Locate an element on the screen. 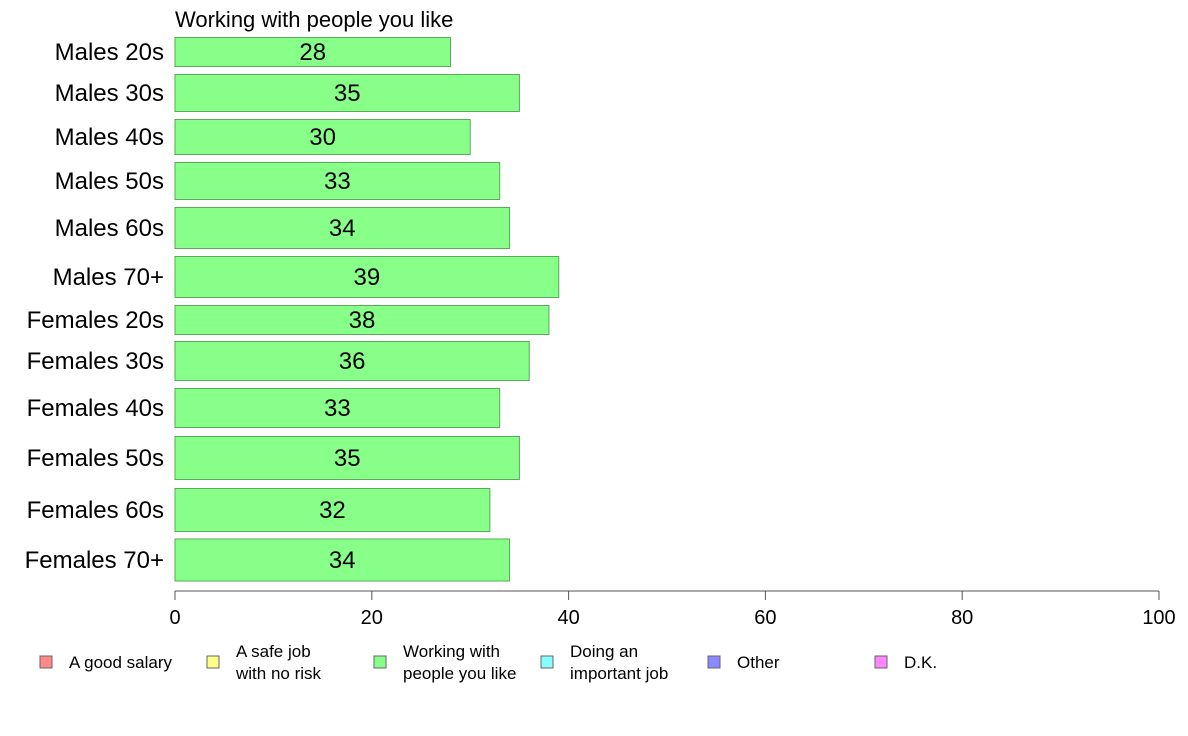  category-label: Males 50s is located at coordinates (109, 181).